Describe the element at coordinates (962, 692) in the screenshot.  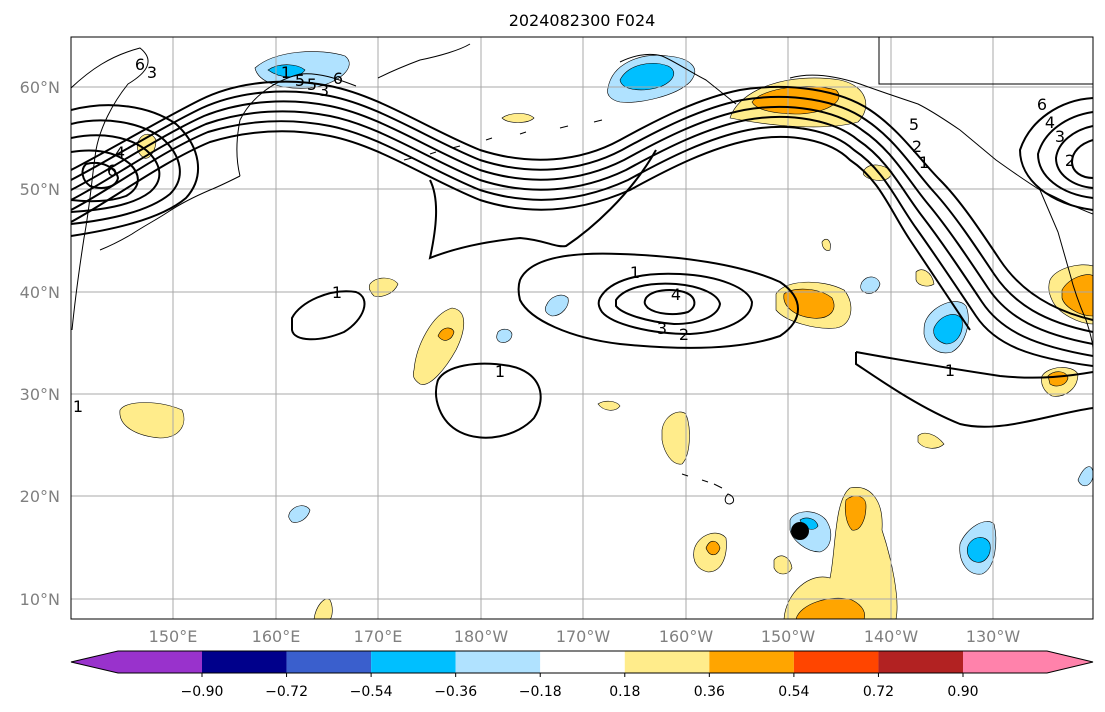
I see `colorbar-tick-label: 0.90` at that location.